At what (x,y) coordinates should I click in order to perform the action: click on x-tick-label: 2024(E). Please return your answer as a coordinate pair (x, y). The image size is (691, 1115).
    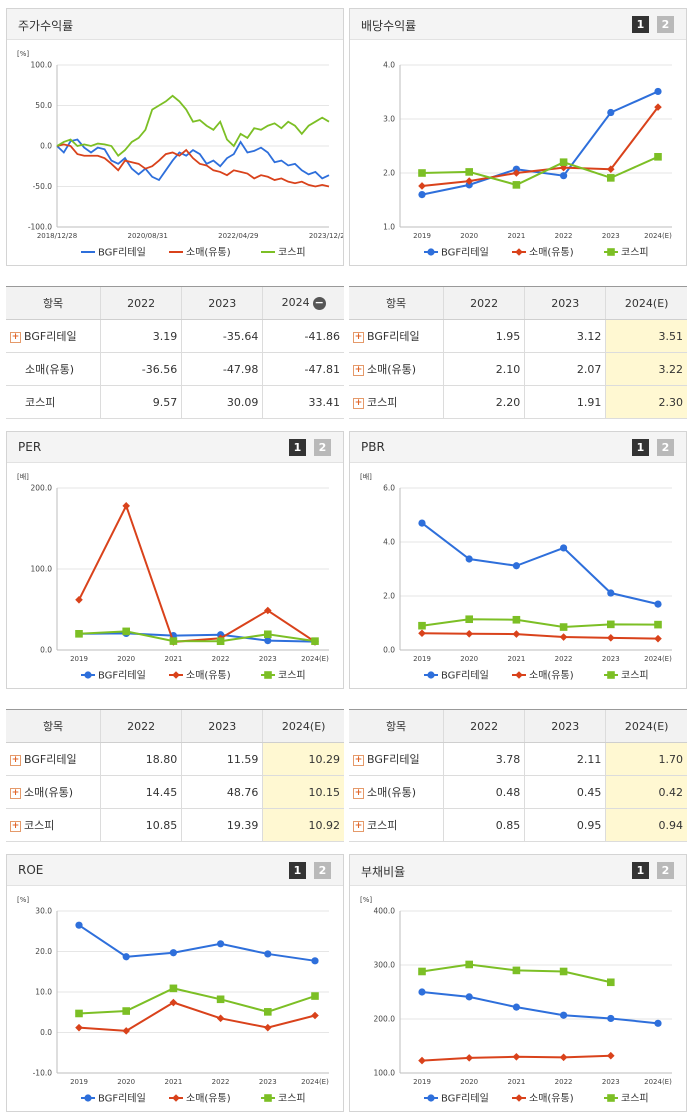
    Looking at the image, I should click on (315, 659).